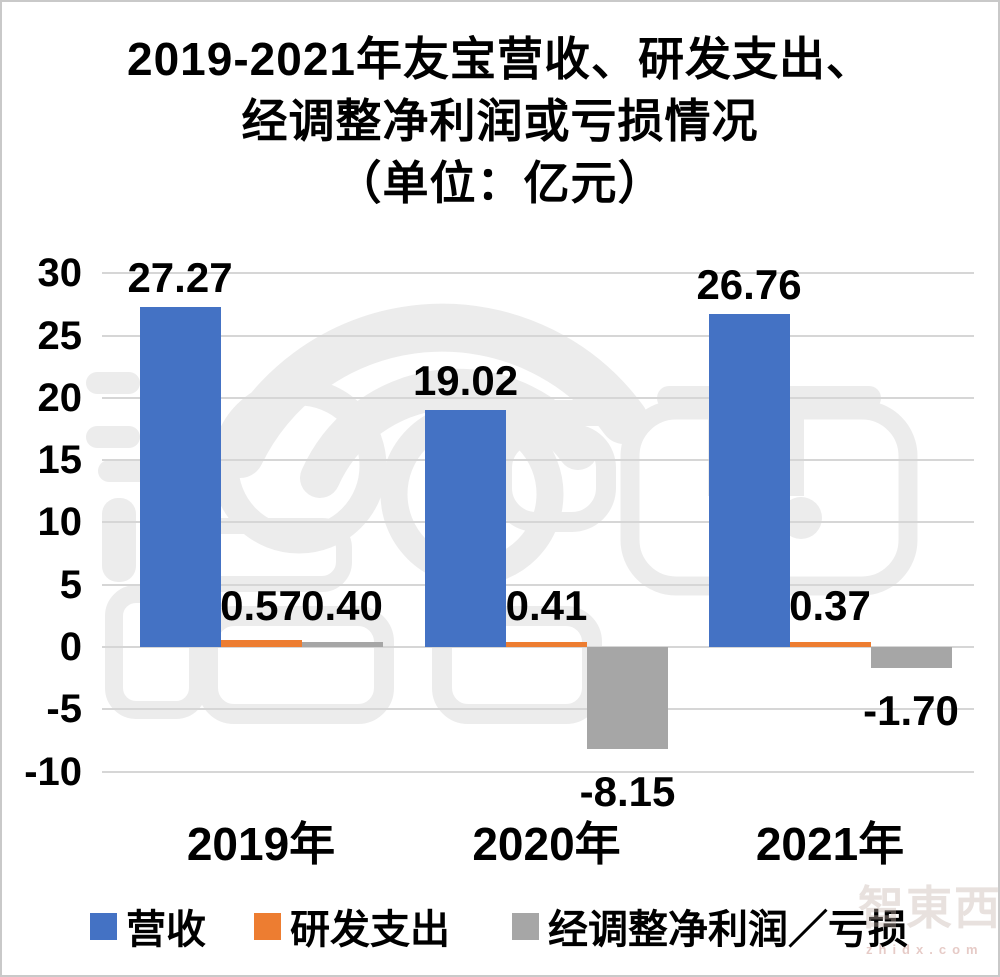  I want to click on bar-value-label-rd-expense-2: 0.37, so click(830, 605).